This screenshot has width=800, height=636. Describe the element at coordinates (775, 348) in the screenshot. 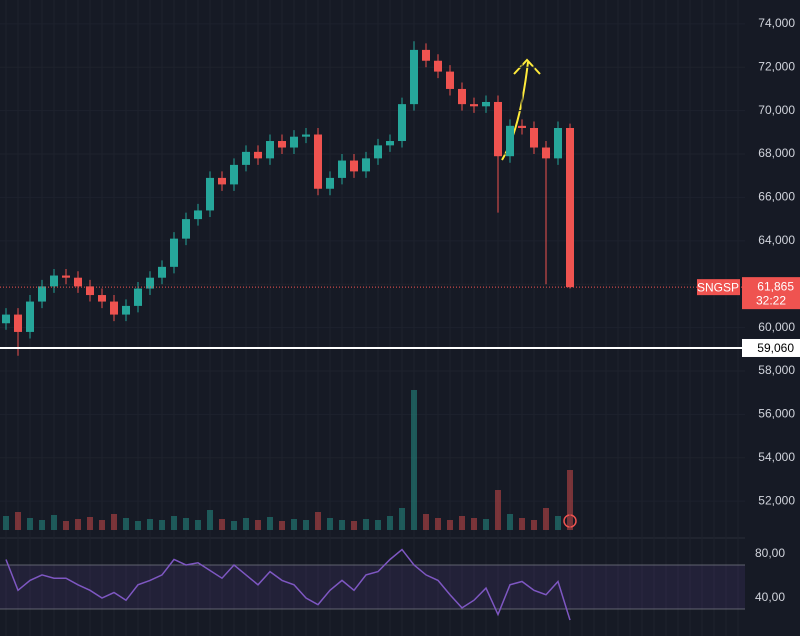

I see `level-label: 59,060` at that location.